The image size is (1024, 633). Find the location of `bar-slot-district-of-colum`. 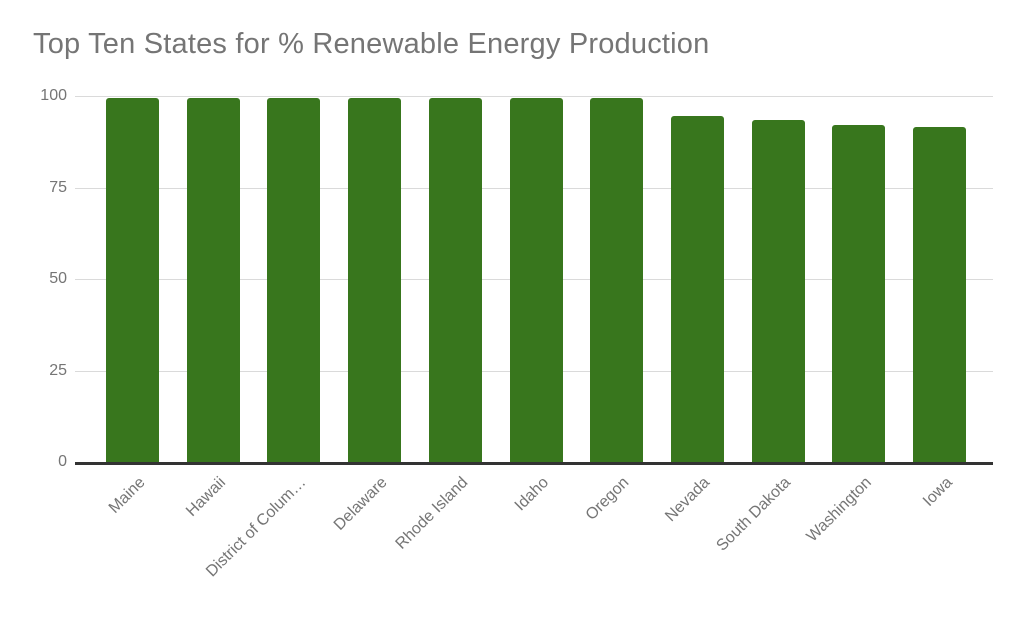

bar-slot-district-of-colum is located at coordinates (293, 279).